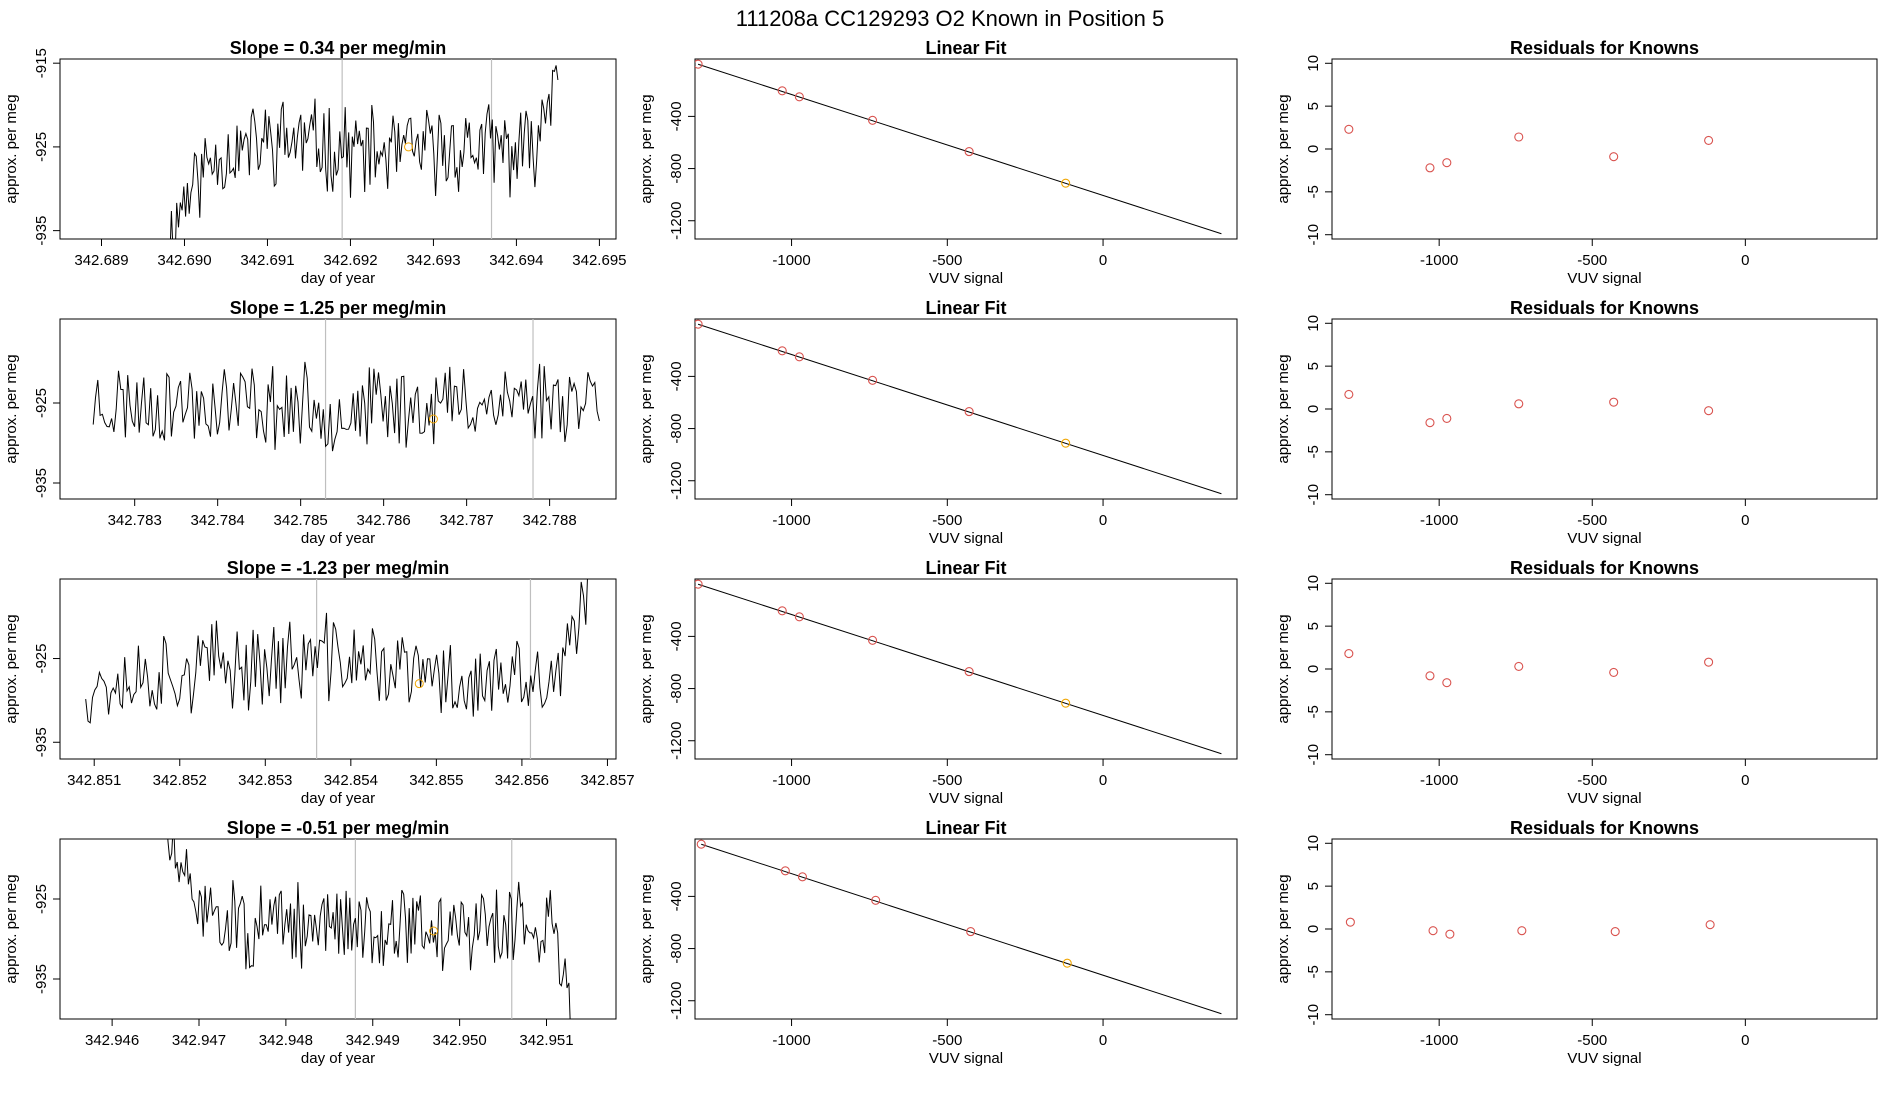 The width and height of the screenshot is (1900, 1100). I want to click on x-tick-label: 342.787, so click(467, 520).